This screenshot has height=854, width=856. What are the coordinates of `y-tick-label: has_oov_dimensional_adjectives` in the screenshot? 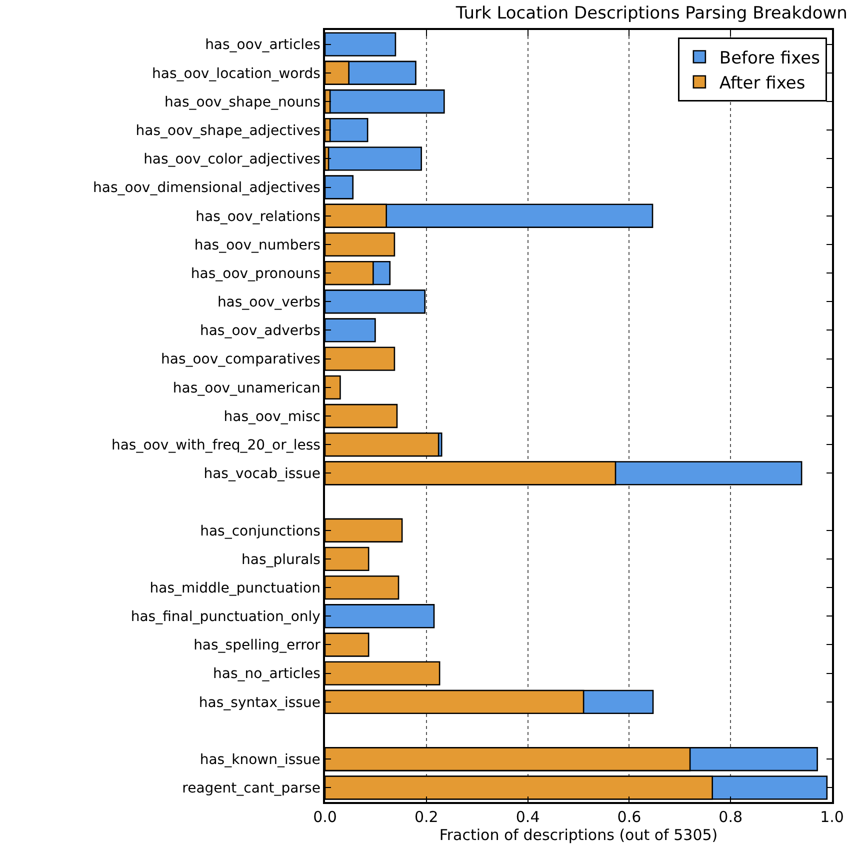 It's located at (206, 188).